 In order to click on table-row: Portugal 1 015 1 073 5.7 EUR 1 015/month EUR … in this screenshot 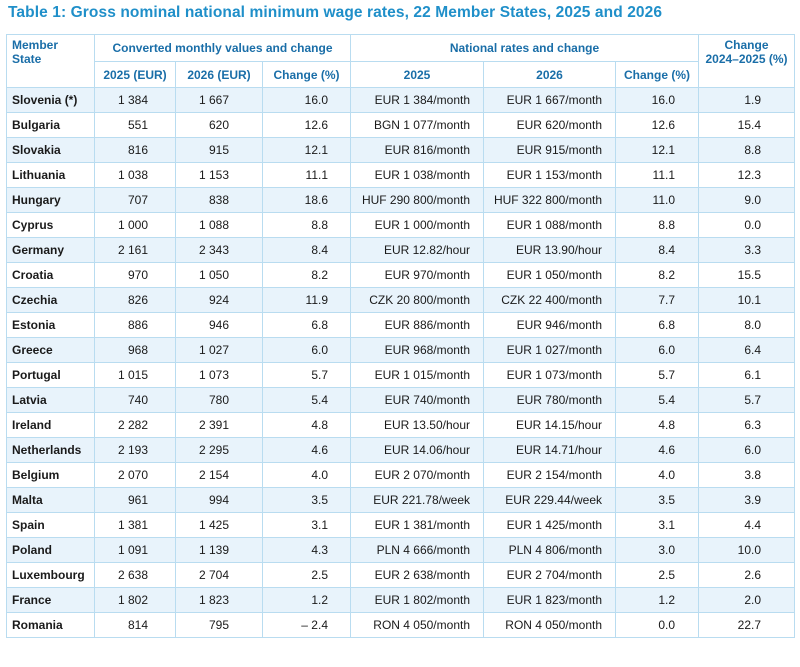, I will do `click(400, 375)`.